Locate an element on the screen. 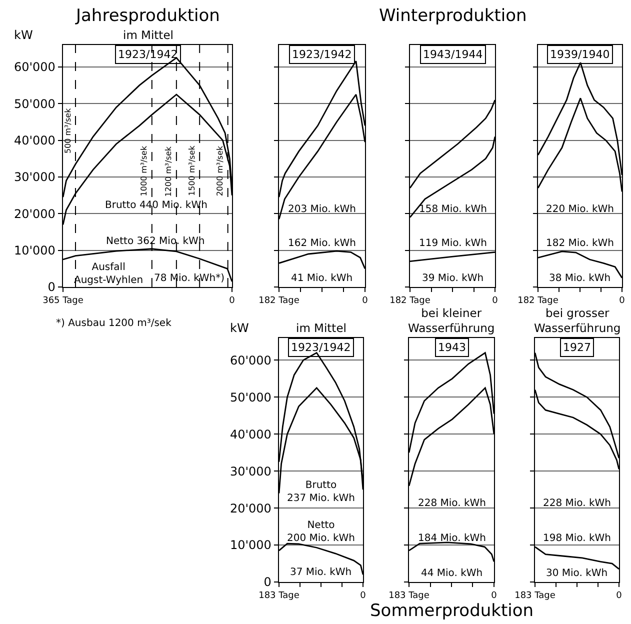 Image resolution: width=631 pixels, height=624 pixels. x-tick-label: 365 Tage is located at coordinates (63, 301).